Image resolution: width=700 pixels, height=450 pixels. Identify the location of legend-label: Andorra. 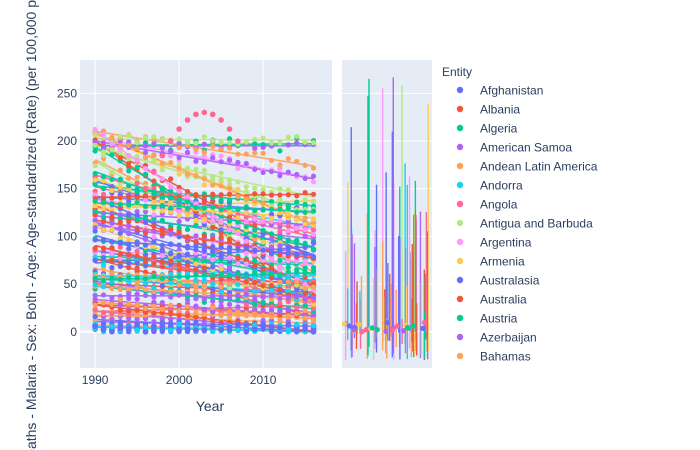
(501, 186).